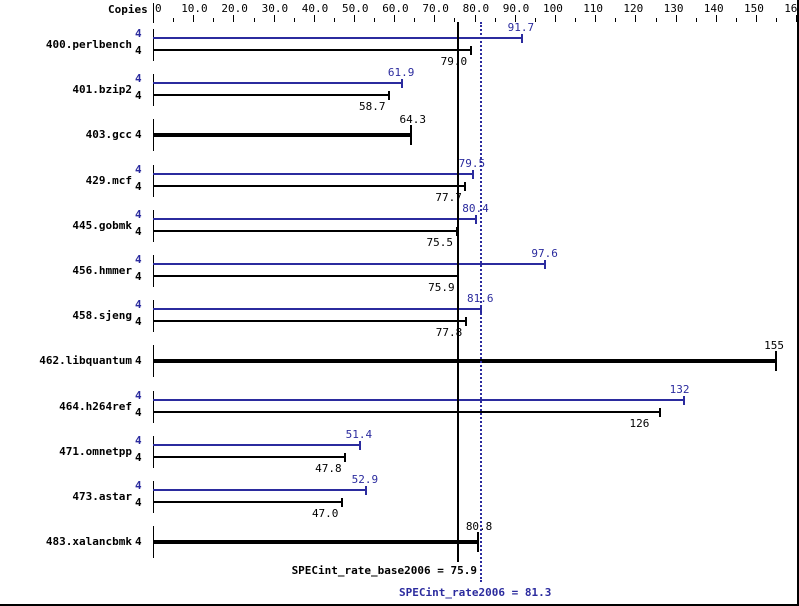 The width and height of the screenshot is (799, 606). Describe the element at coordinates (88, 542) in the screenshot. I see `benchmark-label: 483.xalancbmk` at that location.